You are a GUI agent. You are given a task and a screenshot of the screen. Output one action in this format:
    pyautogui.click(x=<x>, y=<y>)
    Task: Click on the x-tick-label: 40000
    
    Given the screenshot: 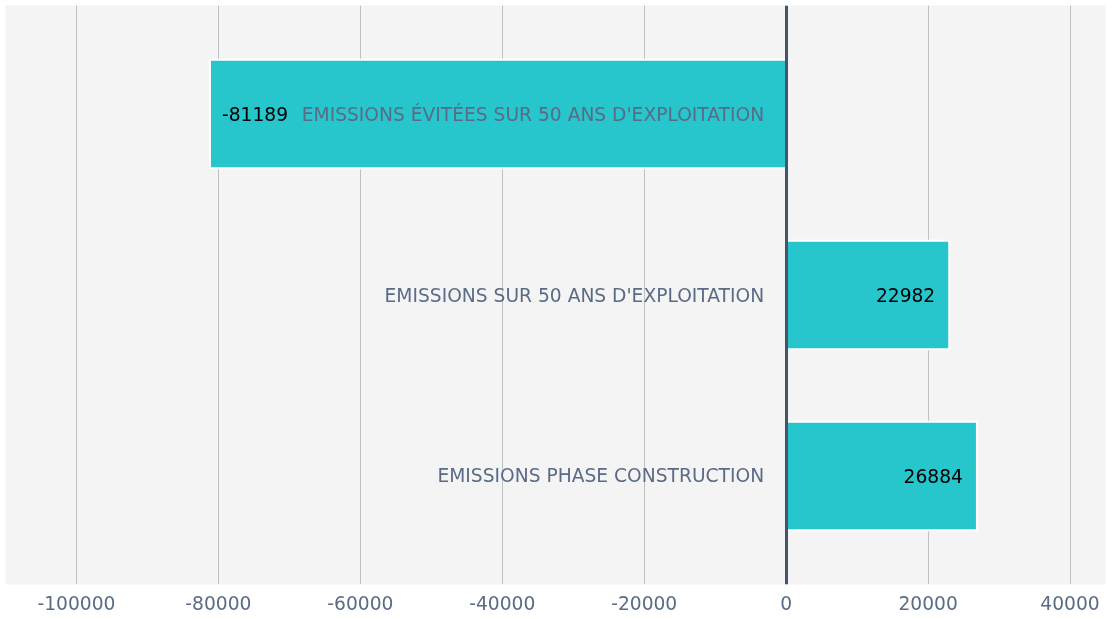 What is the action you would take?
    pyautogui.click(x=1070, y=603)
    